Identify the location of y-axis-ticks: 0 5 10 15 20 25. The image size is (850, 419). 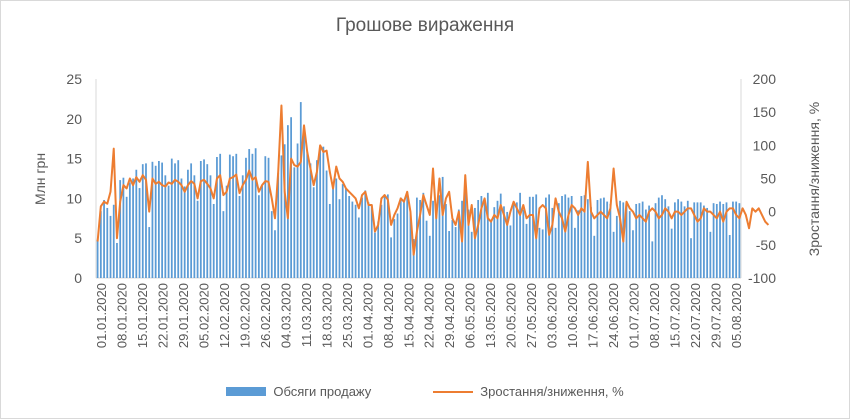
(74, 178).